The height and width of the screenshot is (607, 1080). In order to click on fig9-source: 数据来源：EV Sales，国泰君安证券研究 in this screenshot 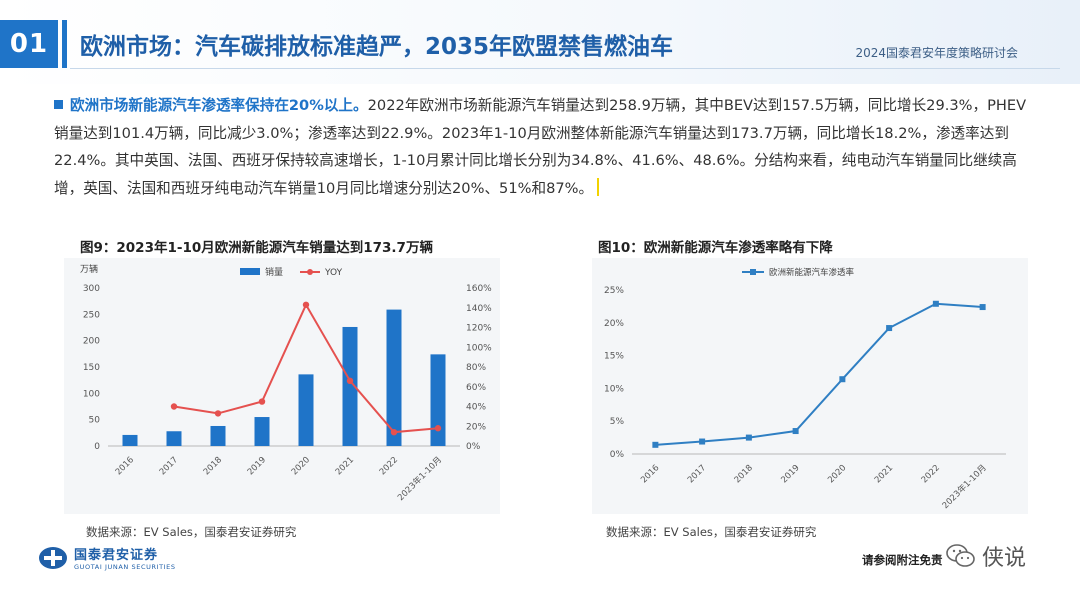, I will do `click(191, 532)`.